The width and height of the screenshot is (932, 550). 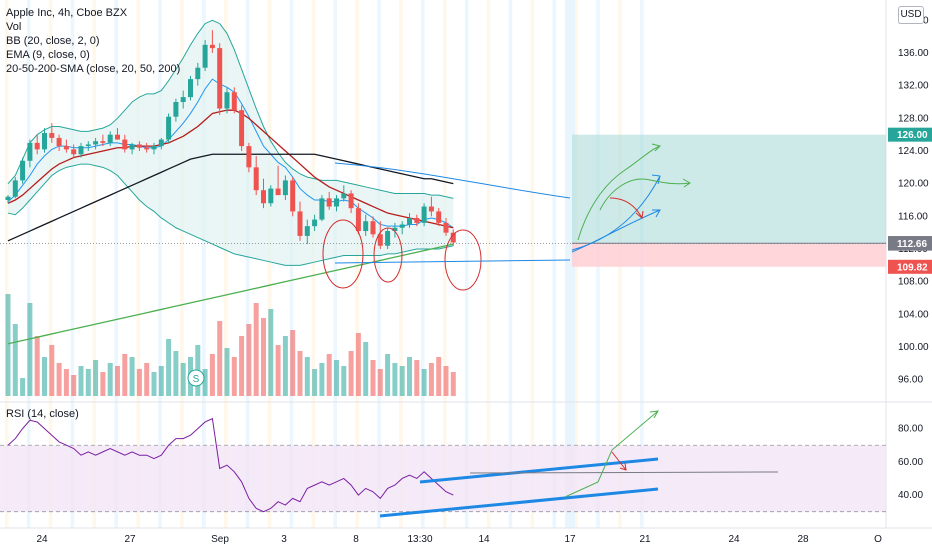 What do you see at coordinates (803, 539) in the screenshot?
I see `time-tick-label: 28` at bounding box center [803, 539].